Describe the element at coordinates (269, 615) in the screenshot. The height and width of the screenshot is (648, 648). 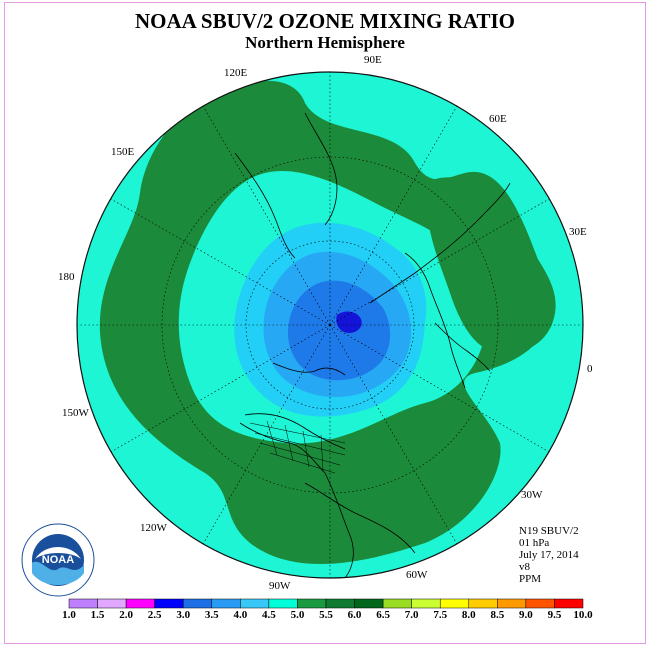
I see `colorbar-tick-label: 4.5` at that location.